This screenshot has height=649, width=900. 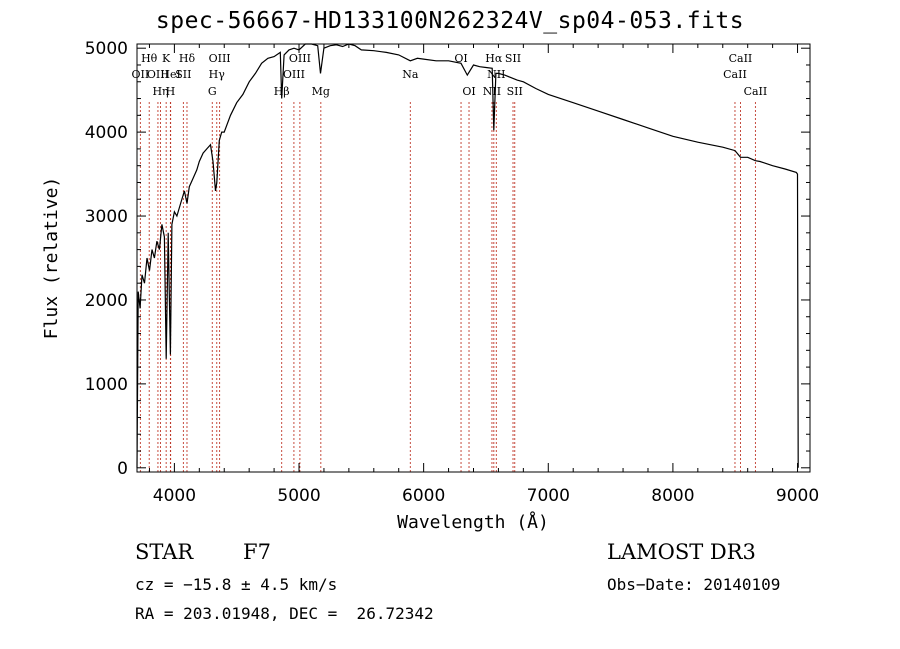 What do you see at coordinates (321, 91) in the screenshot?
I see `line-label: Mg` at bounding box center [321, 91].